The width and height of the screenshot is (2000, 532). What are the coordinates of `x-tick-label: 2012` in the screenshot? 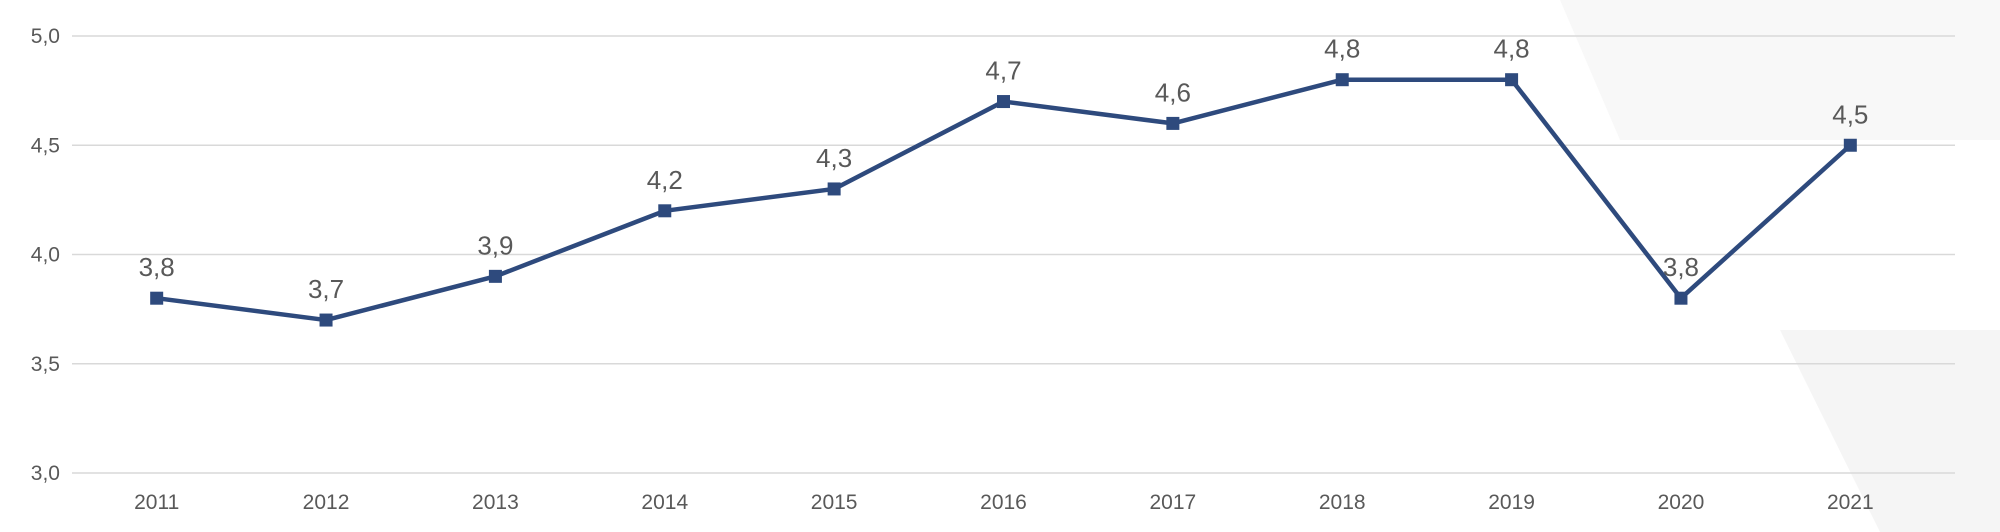 It's located at (326, 502).